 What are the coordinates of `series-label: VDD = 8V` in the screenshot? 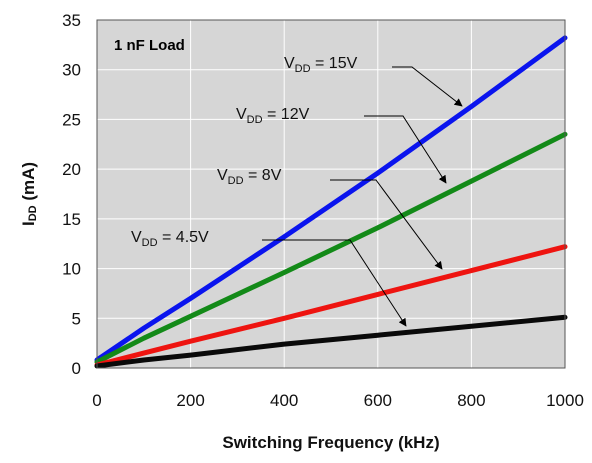 It's located at (249, 177).